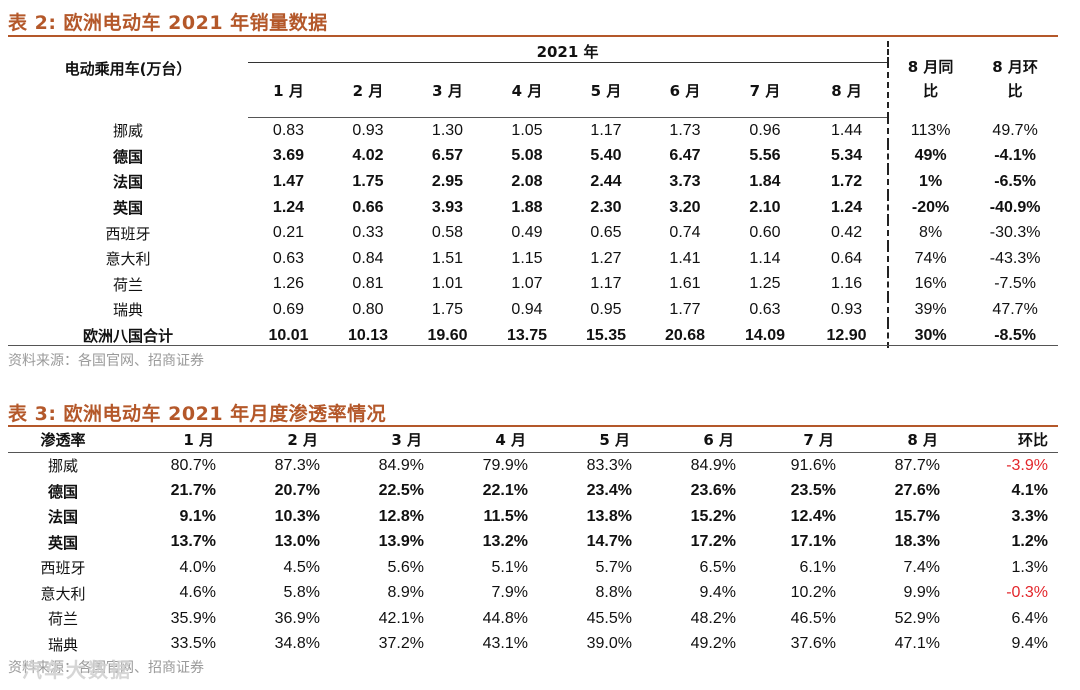  What do you see at coordinates (1015, 335) in the screenshot?
I see `mom-cell: -8.5%` at bounding box center [1015, 335].